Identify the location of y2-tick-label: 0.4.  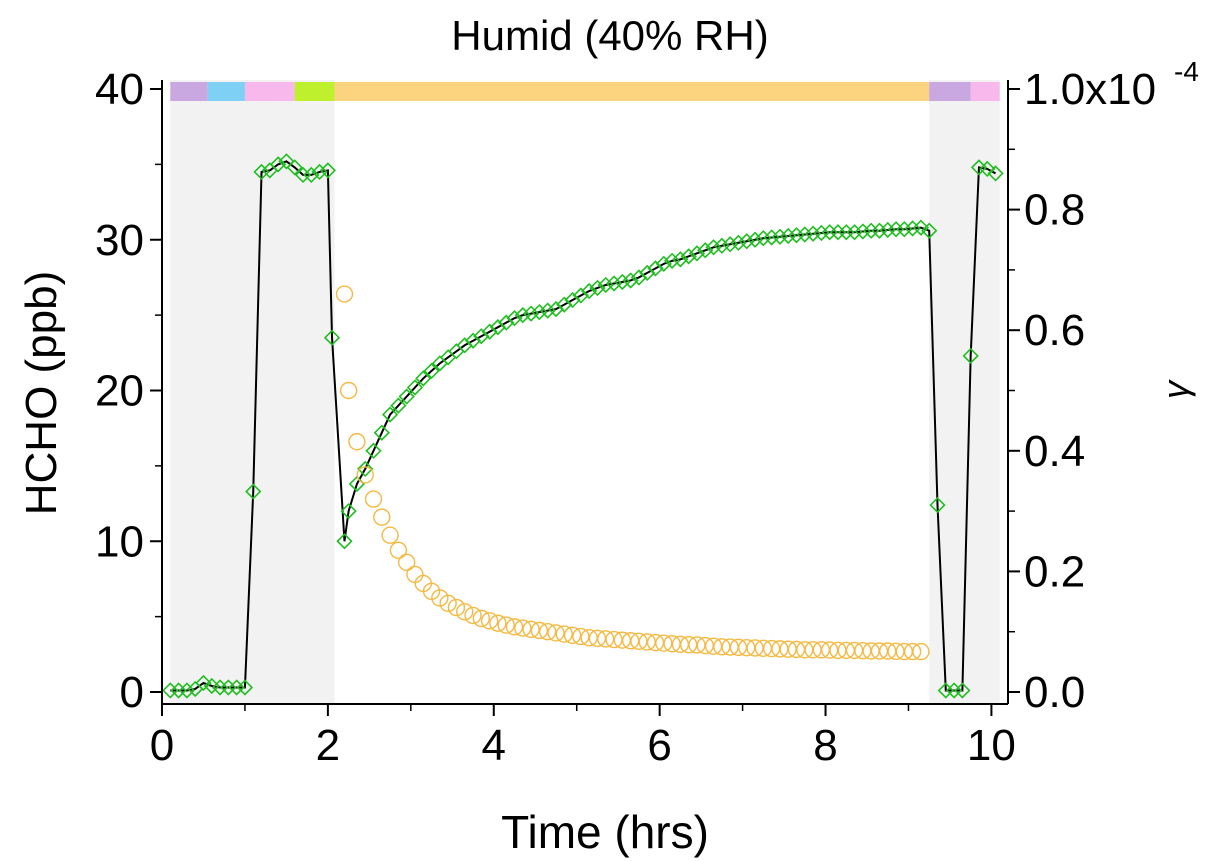
(1054, 451).